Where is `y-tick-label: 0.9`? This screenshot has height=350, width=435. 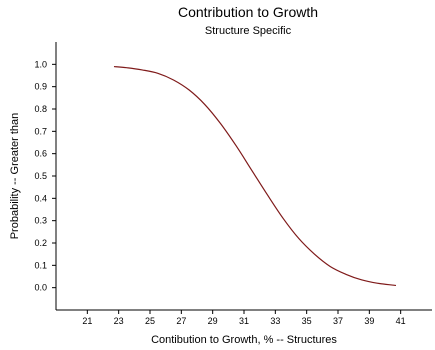
y-tick-label: 0.9 is located at coordinates (40, 87).